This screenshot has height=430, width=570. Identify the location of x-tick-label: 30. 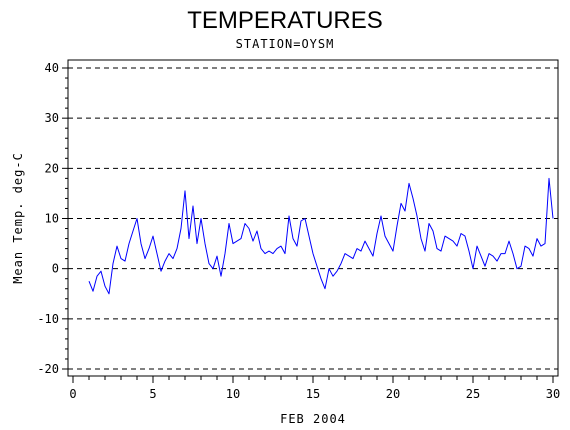
(553, 394).